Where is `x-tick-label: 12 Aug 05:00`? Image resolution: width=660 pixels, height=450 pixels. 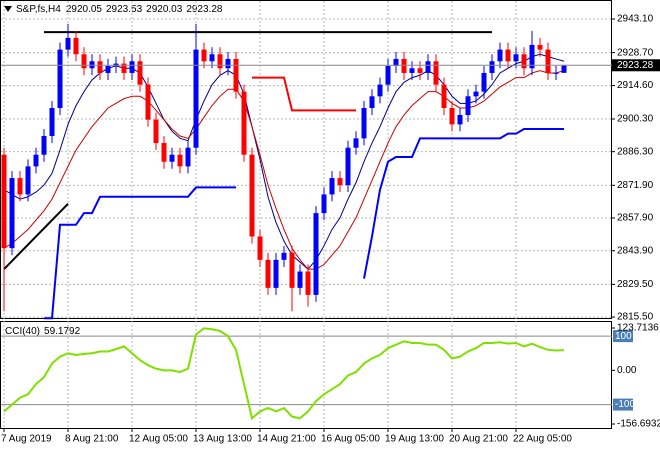 x-tick-label: 12 Aug 05:00 is located at coordinates (158, 439).